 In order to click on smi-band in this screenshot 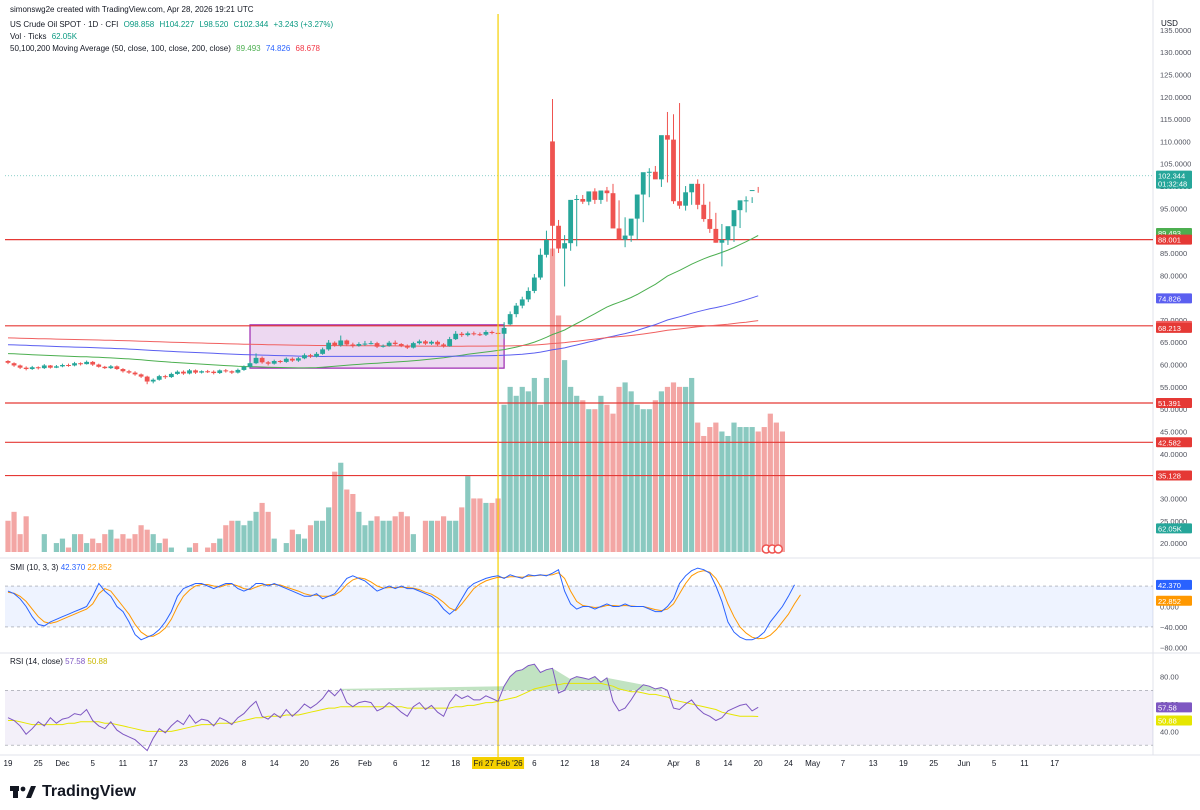, I will do `click(579, 606)`.